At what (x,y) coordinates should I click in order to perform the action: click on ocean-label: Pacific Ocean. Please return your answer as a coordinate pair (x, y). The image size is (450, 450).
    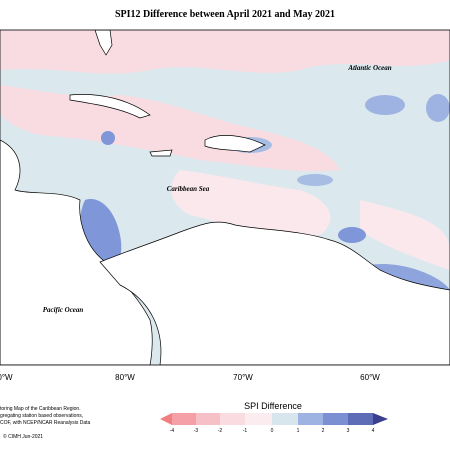
    Looking at the image, I should click on (63, 310).